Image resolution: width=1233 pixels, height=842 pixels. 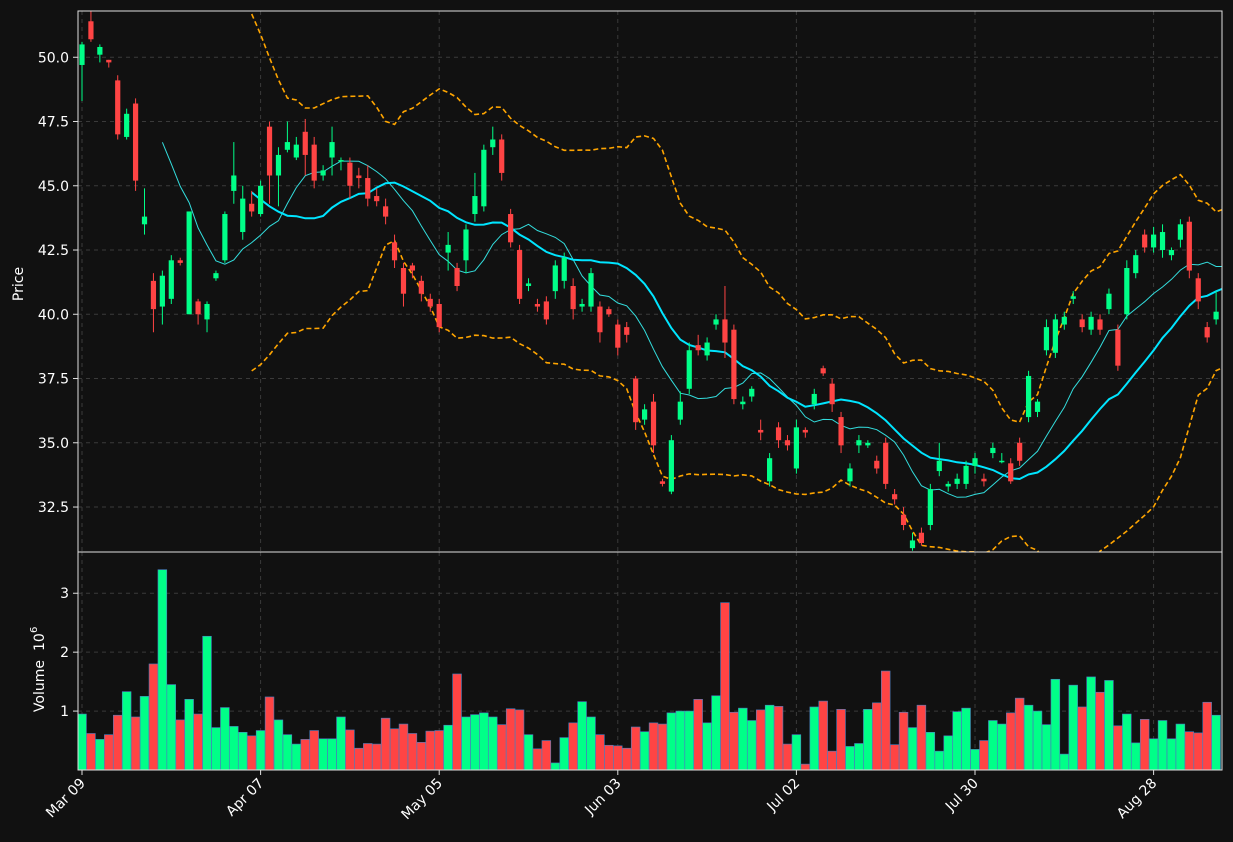 What do you see at coordinates (53, 380) in the screenshot?
I see `price-y-tick-label: 37.5` at bounding box center [53, 380].